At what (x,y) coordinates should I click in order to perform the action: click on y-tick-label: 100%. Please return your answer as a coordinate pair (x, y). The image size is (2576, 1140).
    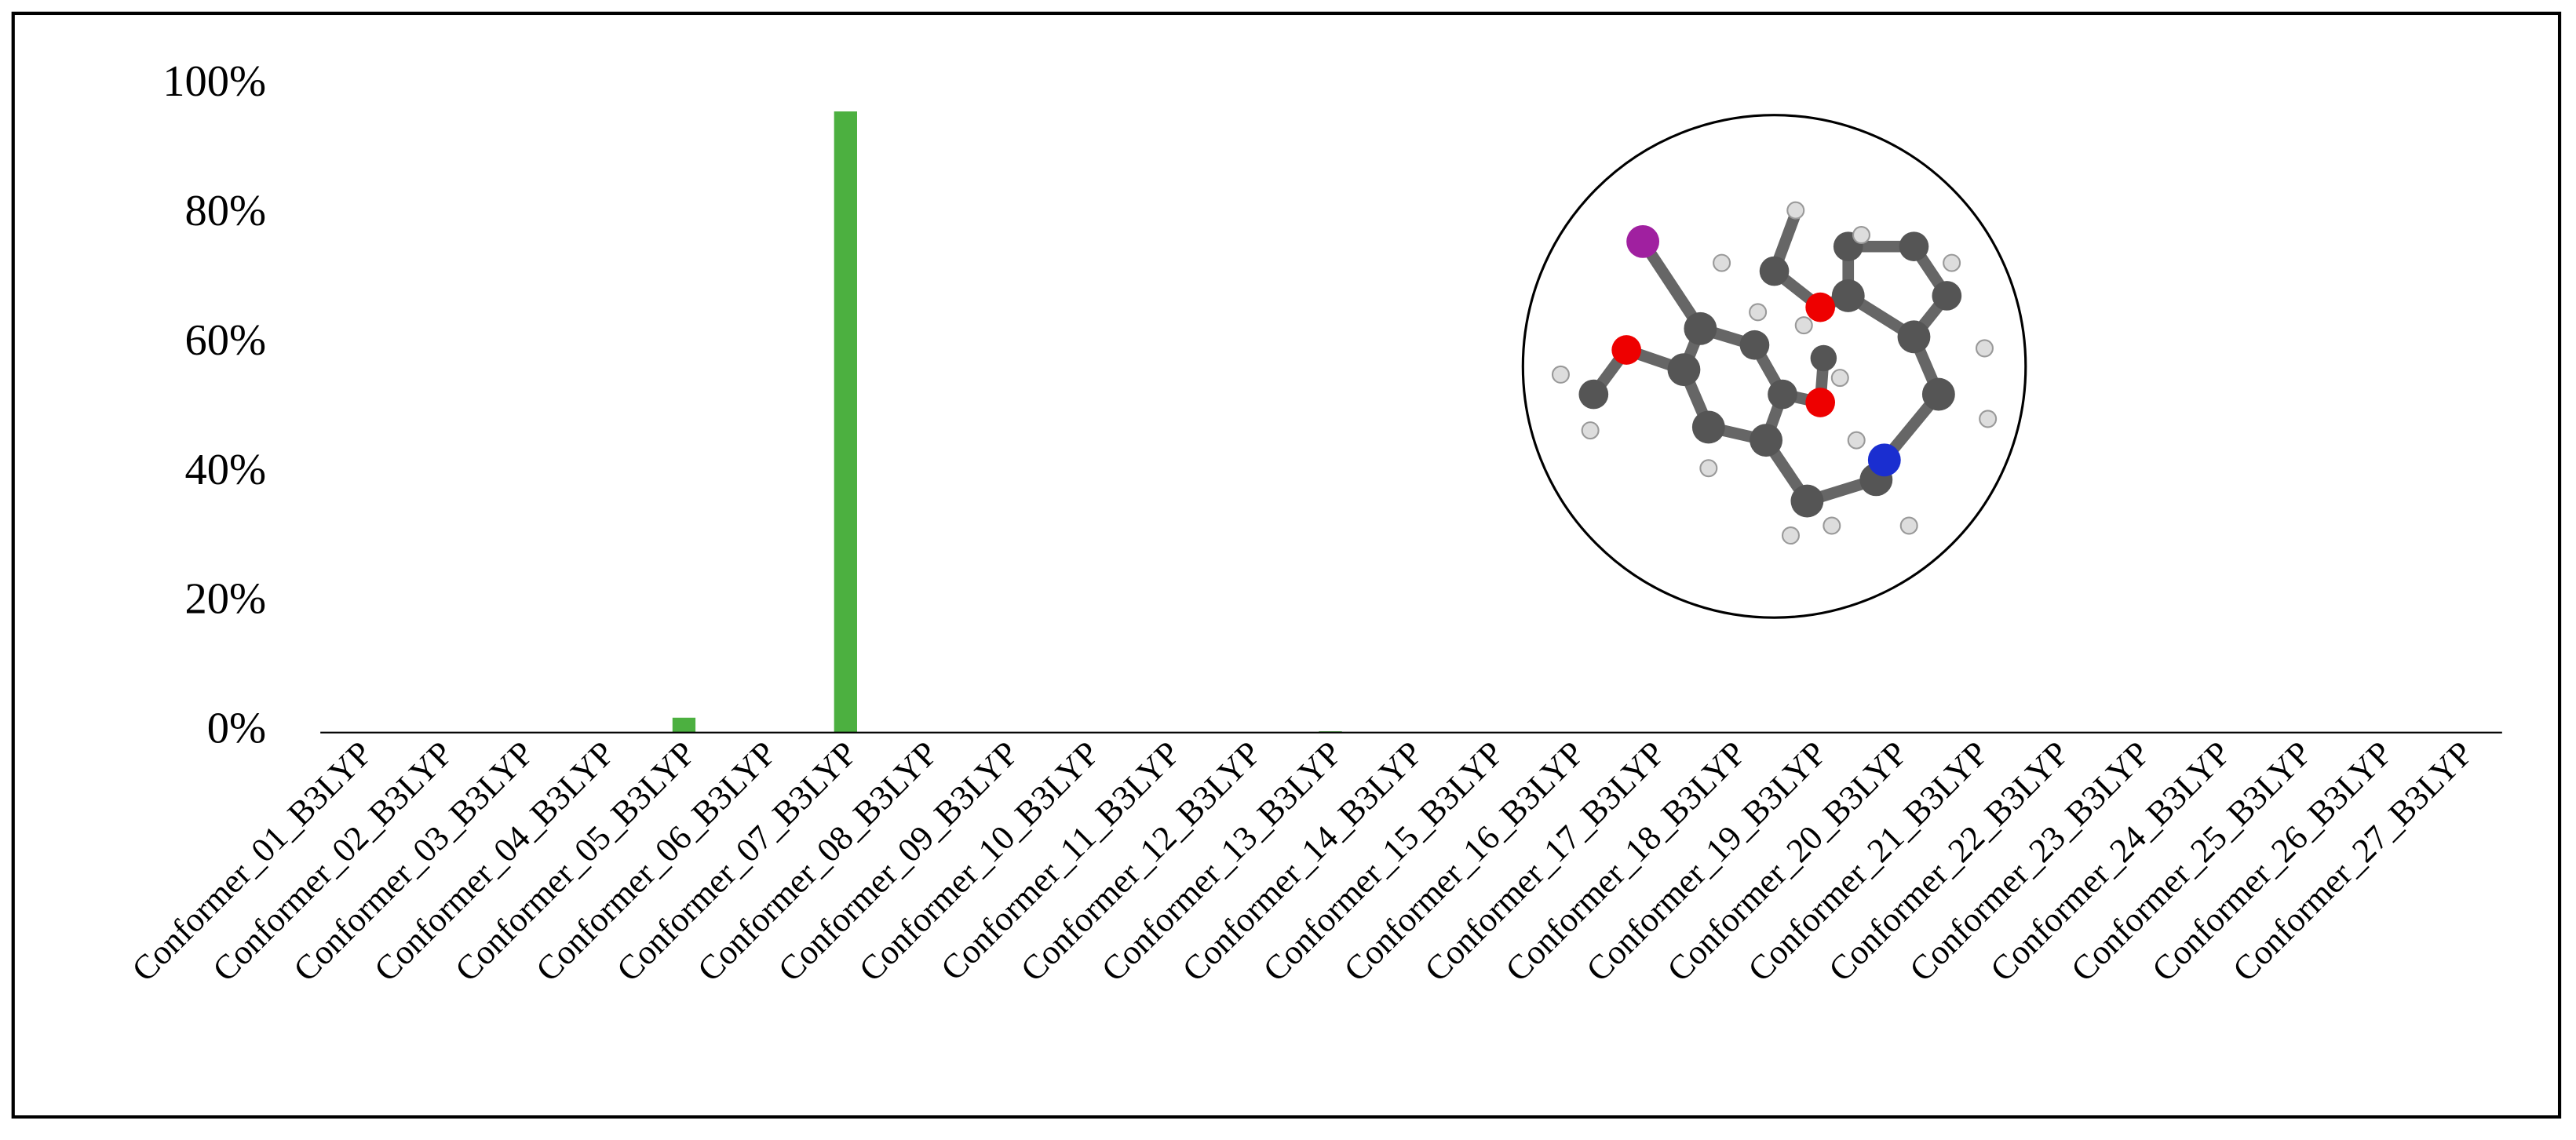
    Looking at the image, I should click on (214, 81).